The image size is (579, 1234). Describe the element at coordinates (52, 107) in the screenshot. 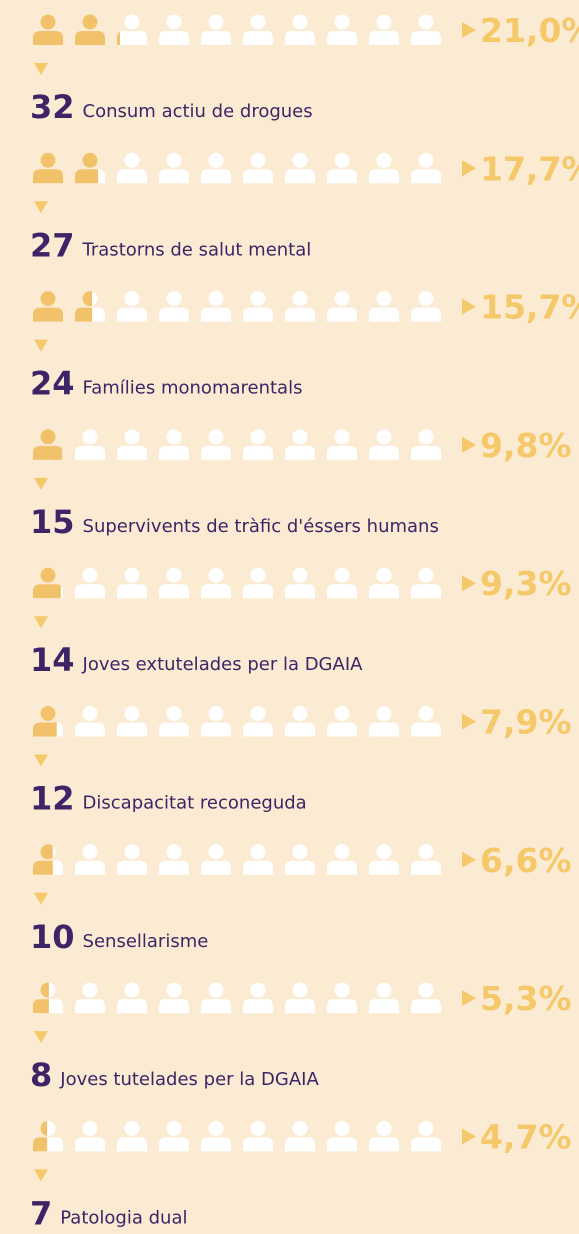

I see `count: 32` at that location.